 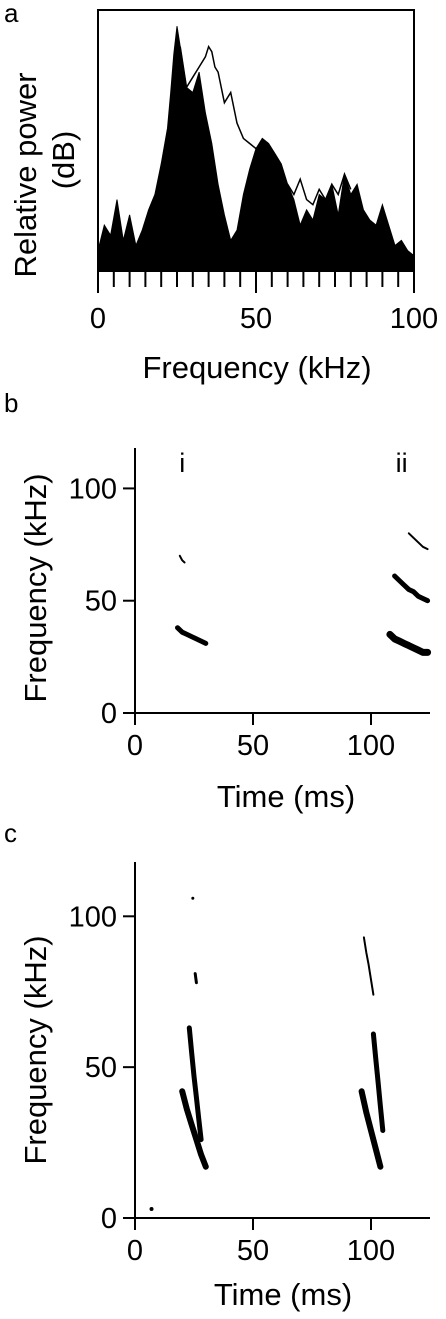 I want to click on panel-b-axes, so click(x=282, y=581).